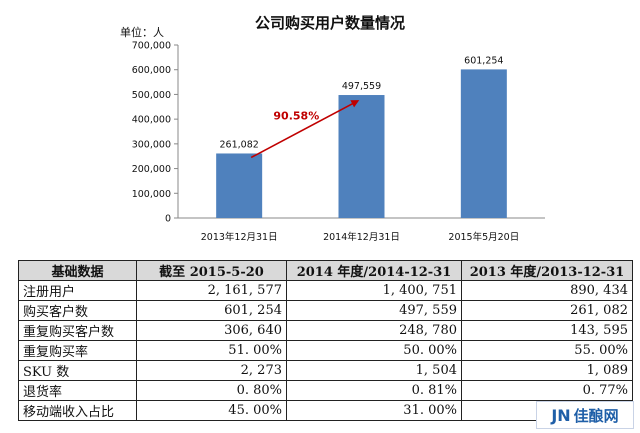 The width and height of the screenshot is (640, 433). Describe the element at coordinates (211, 350) in the screenshot. I see `value-cell: 51. 00%` at that location.